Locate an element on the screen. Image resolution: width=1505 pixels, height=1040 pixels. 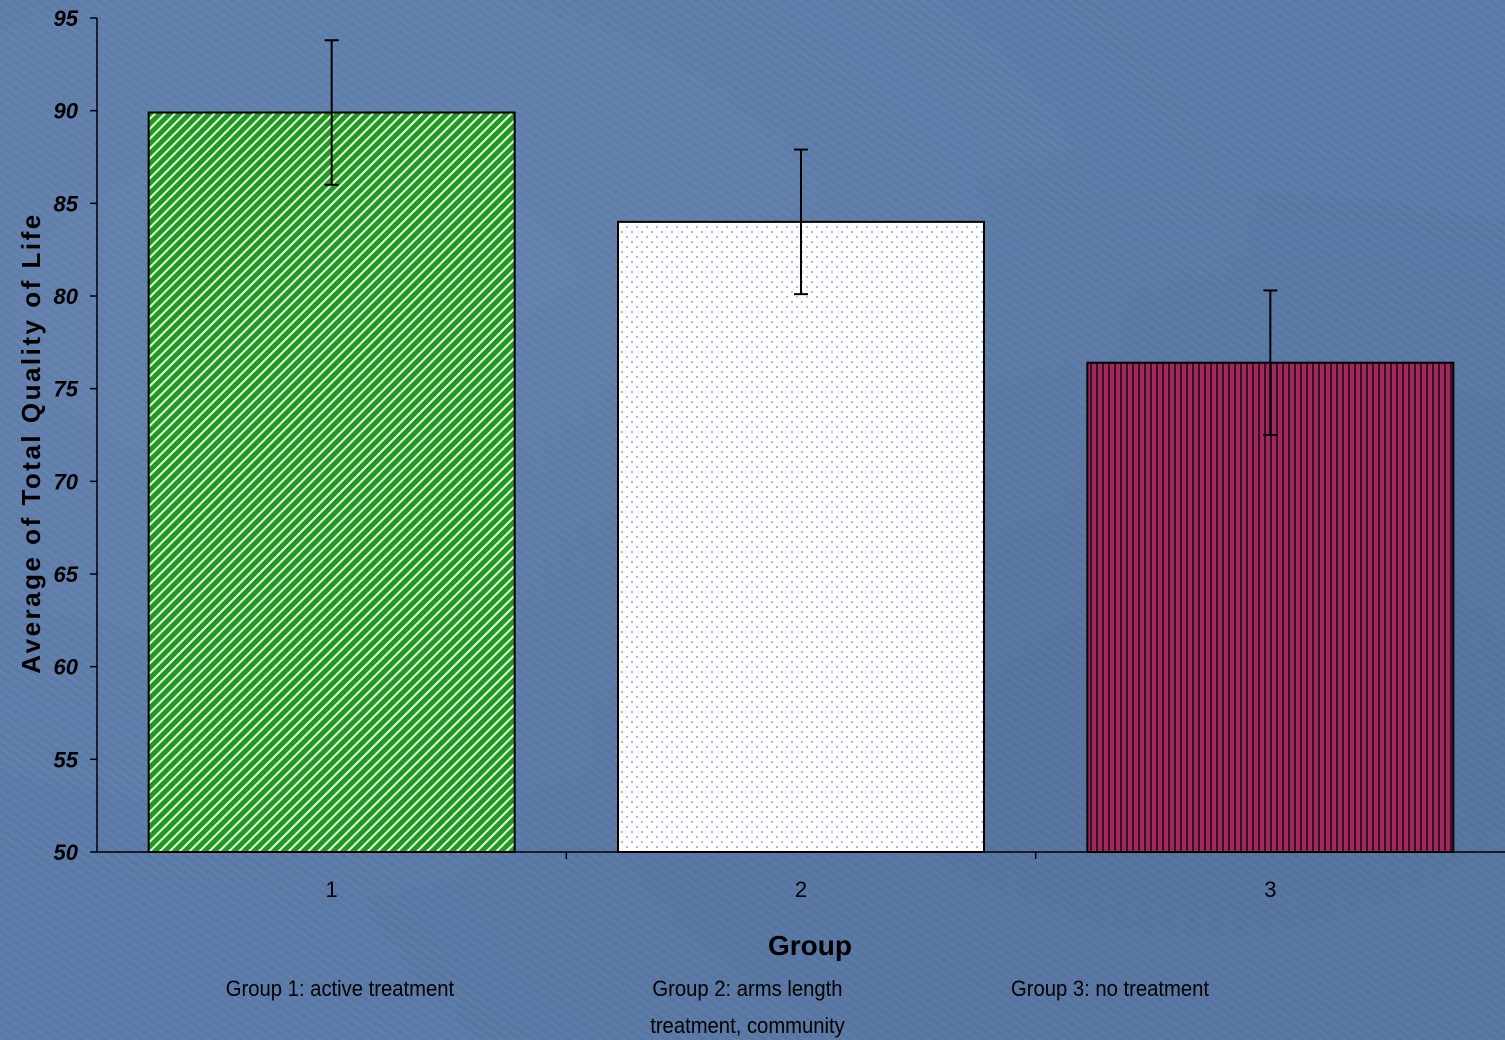
x-axis-title: Group is located at coordinates (810, 945).